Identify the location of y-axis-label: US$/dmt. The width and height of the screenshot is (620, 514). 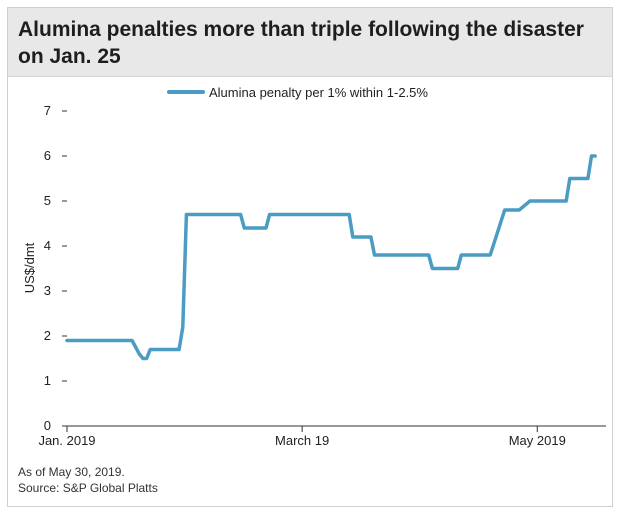
(29, 267).